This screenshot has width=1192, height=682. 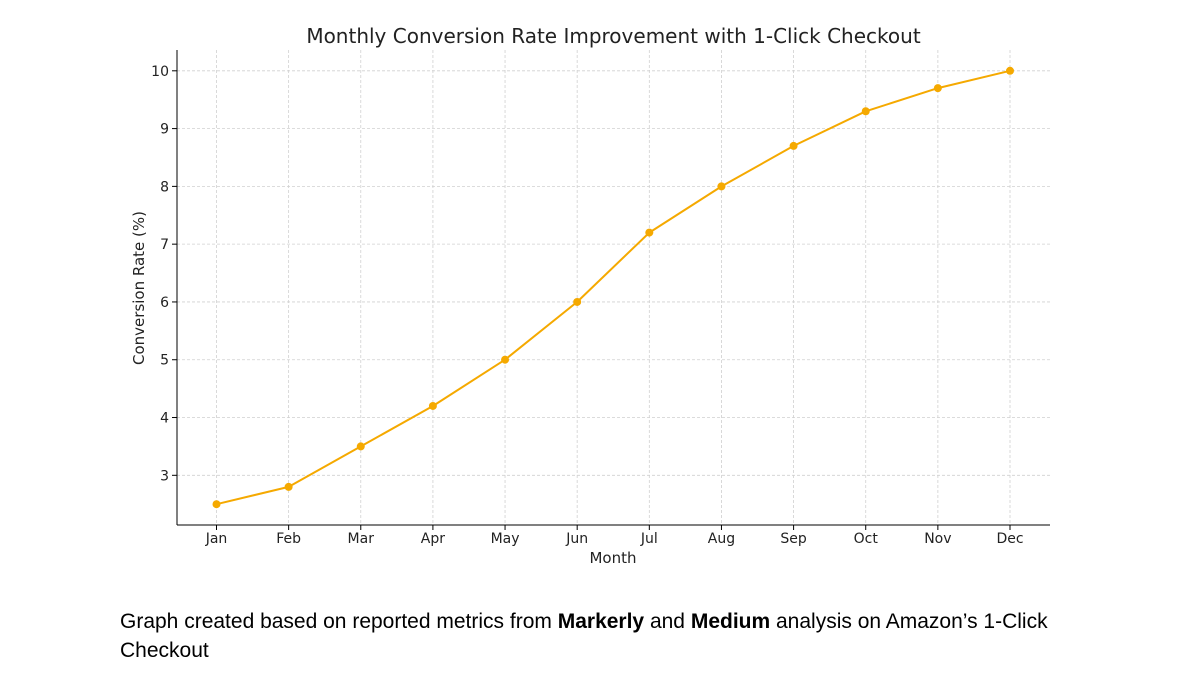 What do you see at coordinates (164, 476) in the screenshot?
I see `y-tick-label: 3` at bounding box center [164, 476].